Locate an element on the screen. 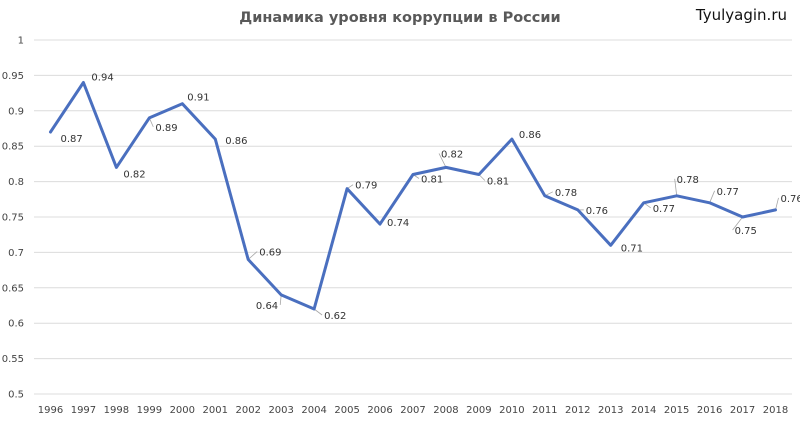  y-tick-label: 0.5 is located at coordinates (16, 395).